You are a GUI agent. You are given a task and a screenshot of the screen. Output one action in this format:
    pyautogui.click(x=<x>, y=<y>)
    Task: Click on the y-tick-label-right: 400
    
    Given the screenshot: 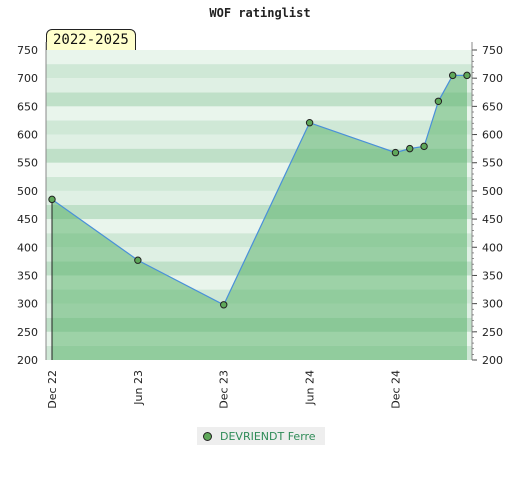 What is the action you would take?
    pyautogui.click(x=492, y=247)
    